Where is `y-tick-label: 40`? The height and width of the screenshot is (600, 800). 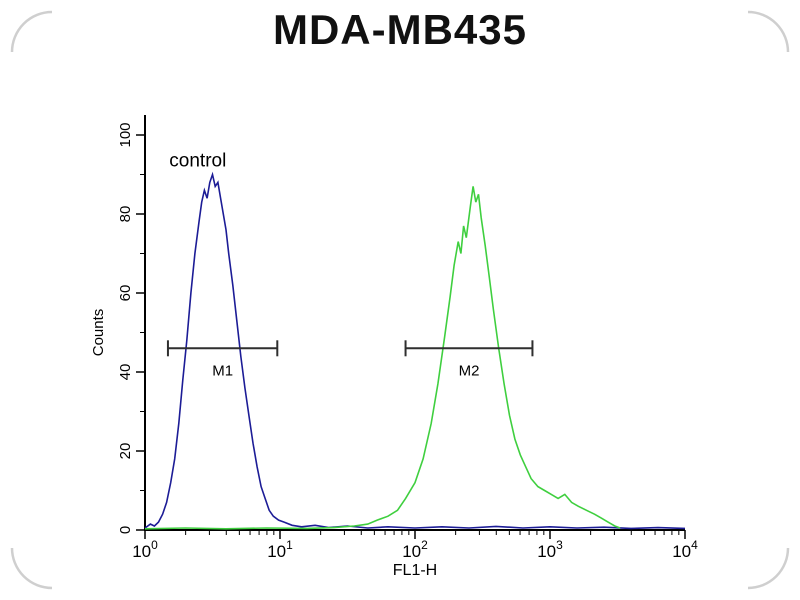 y-tick-label: 40 is located at coordinates (125, 372).